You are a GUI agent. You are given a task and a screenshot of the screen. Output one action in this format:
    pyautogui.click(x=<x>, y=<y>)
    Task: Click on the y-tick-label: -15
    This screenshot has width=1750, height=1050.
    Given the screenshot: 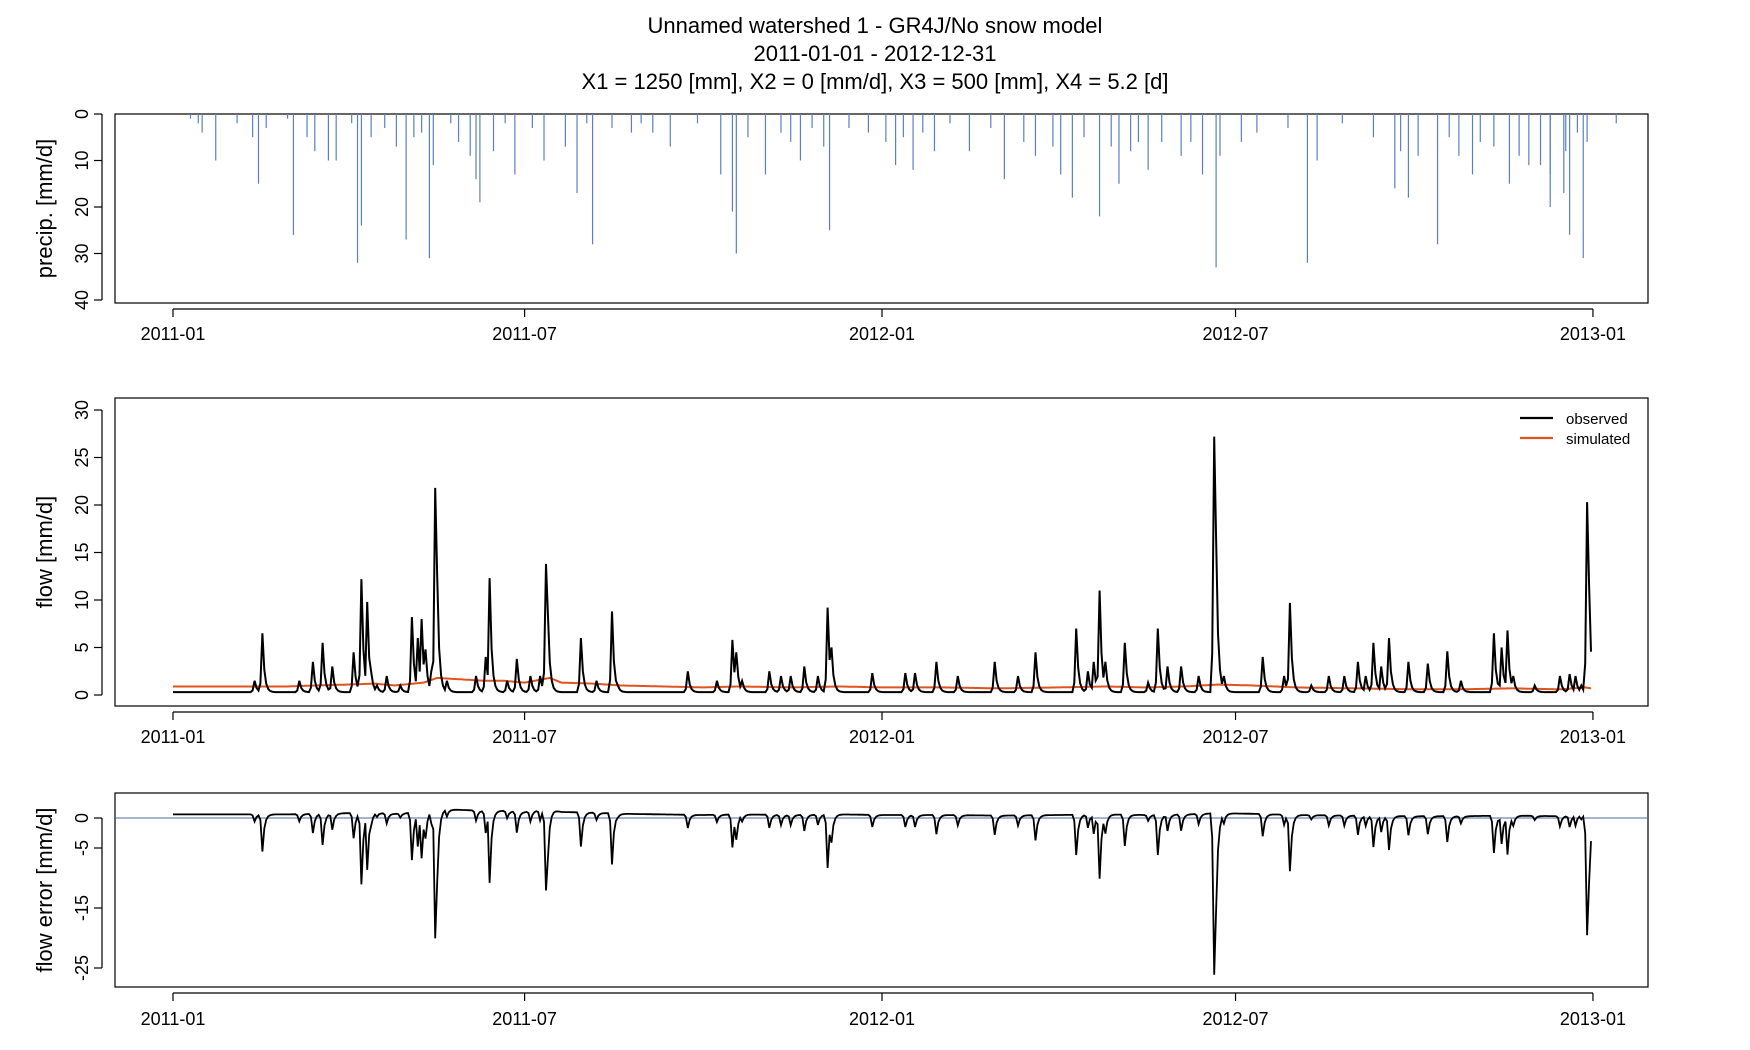 What is the action you would take?
    pyautogui.click(x=82, y=908)
    